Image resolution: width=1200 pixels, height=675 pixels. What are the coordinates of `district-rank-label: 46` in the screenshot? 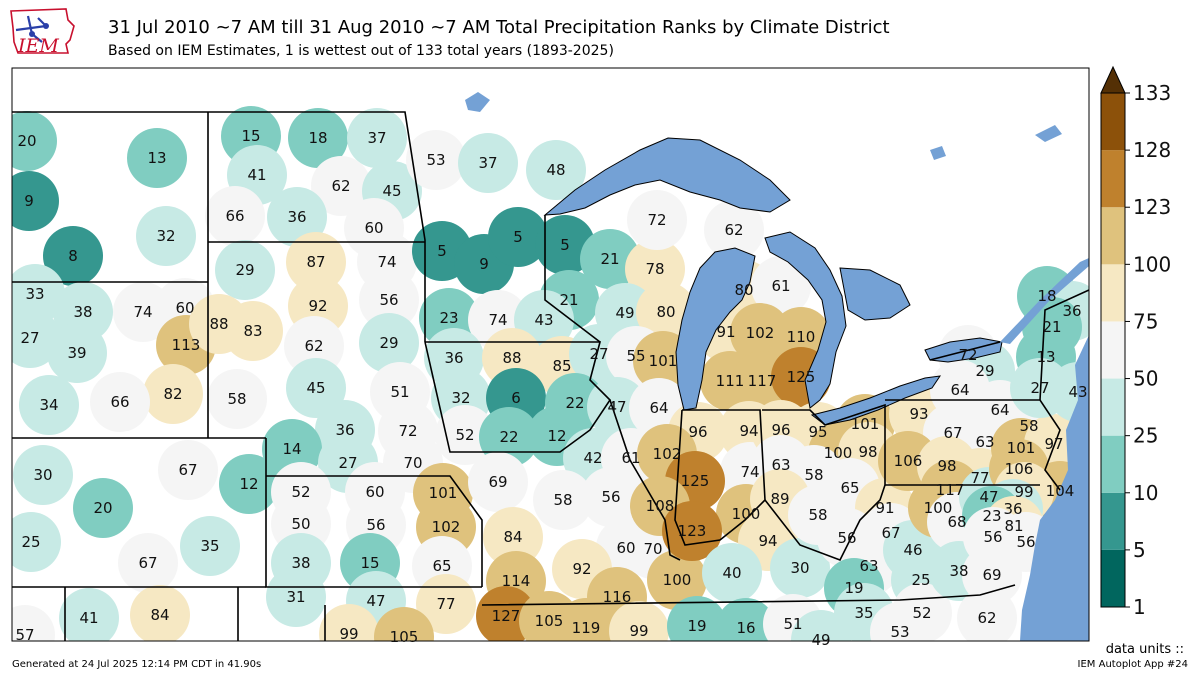 It's located at (912, 550).